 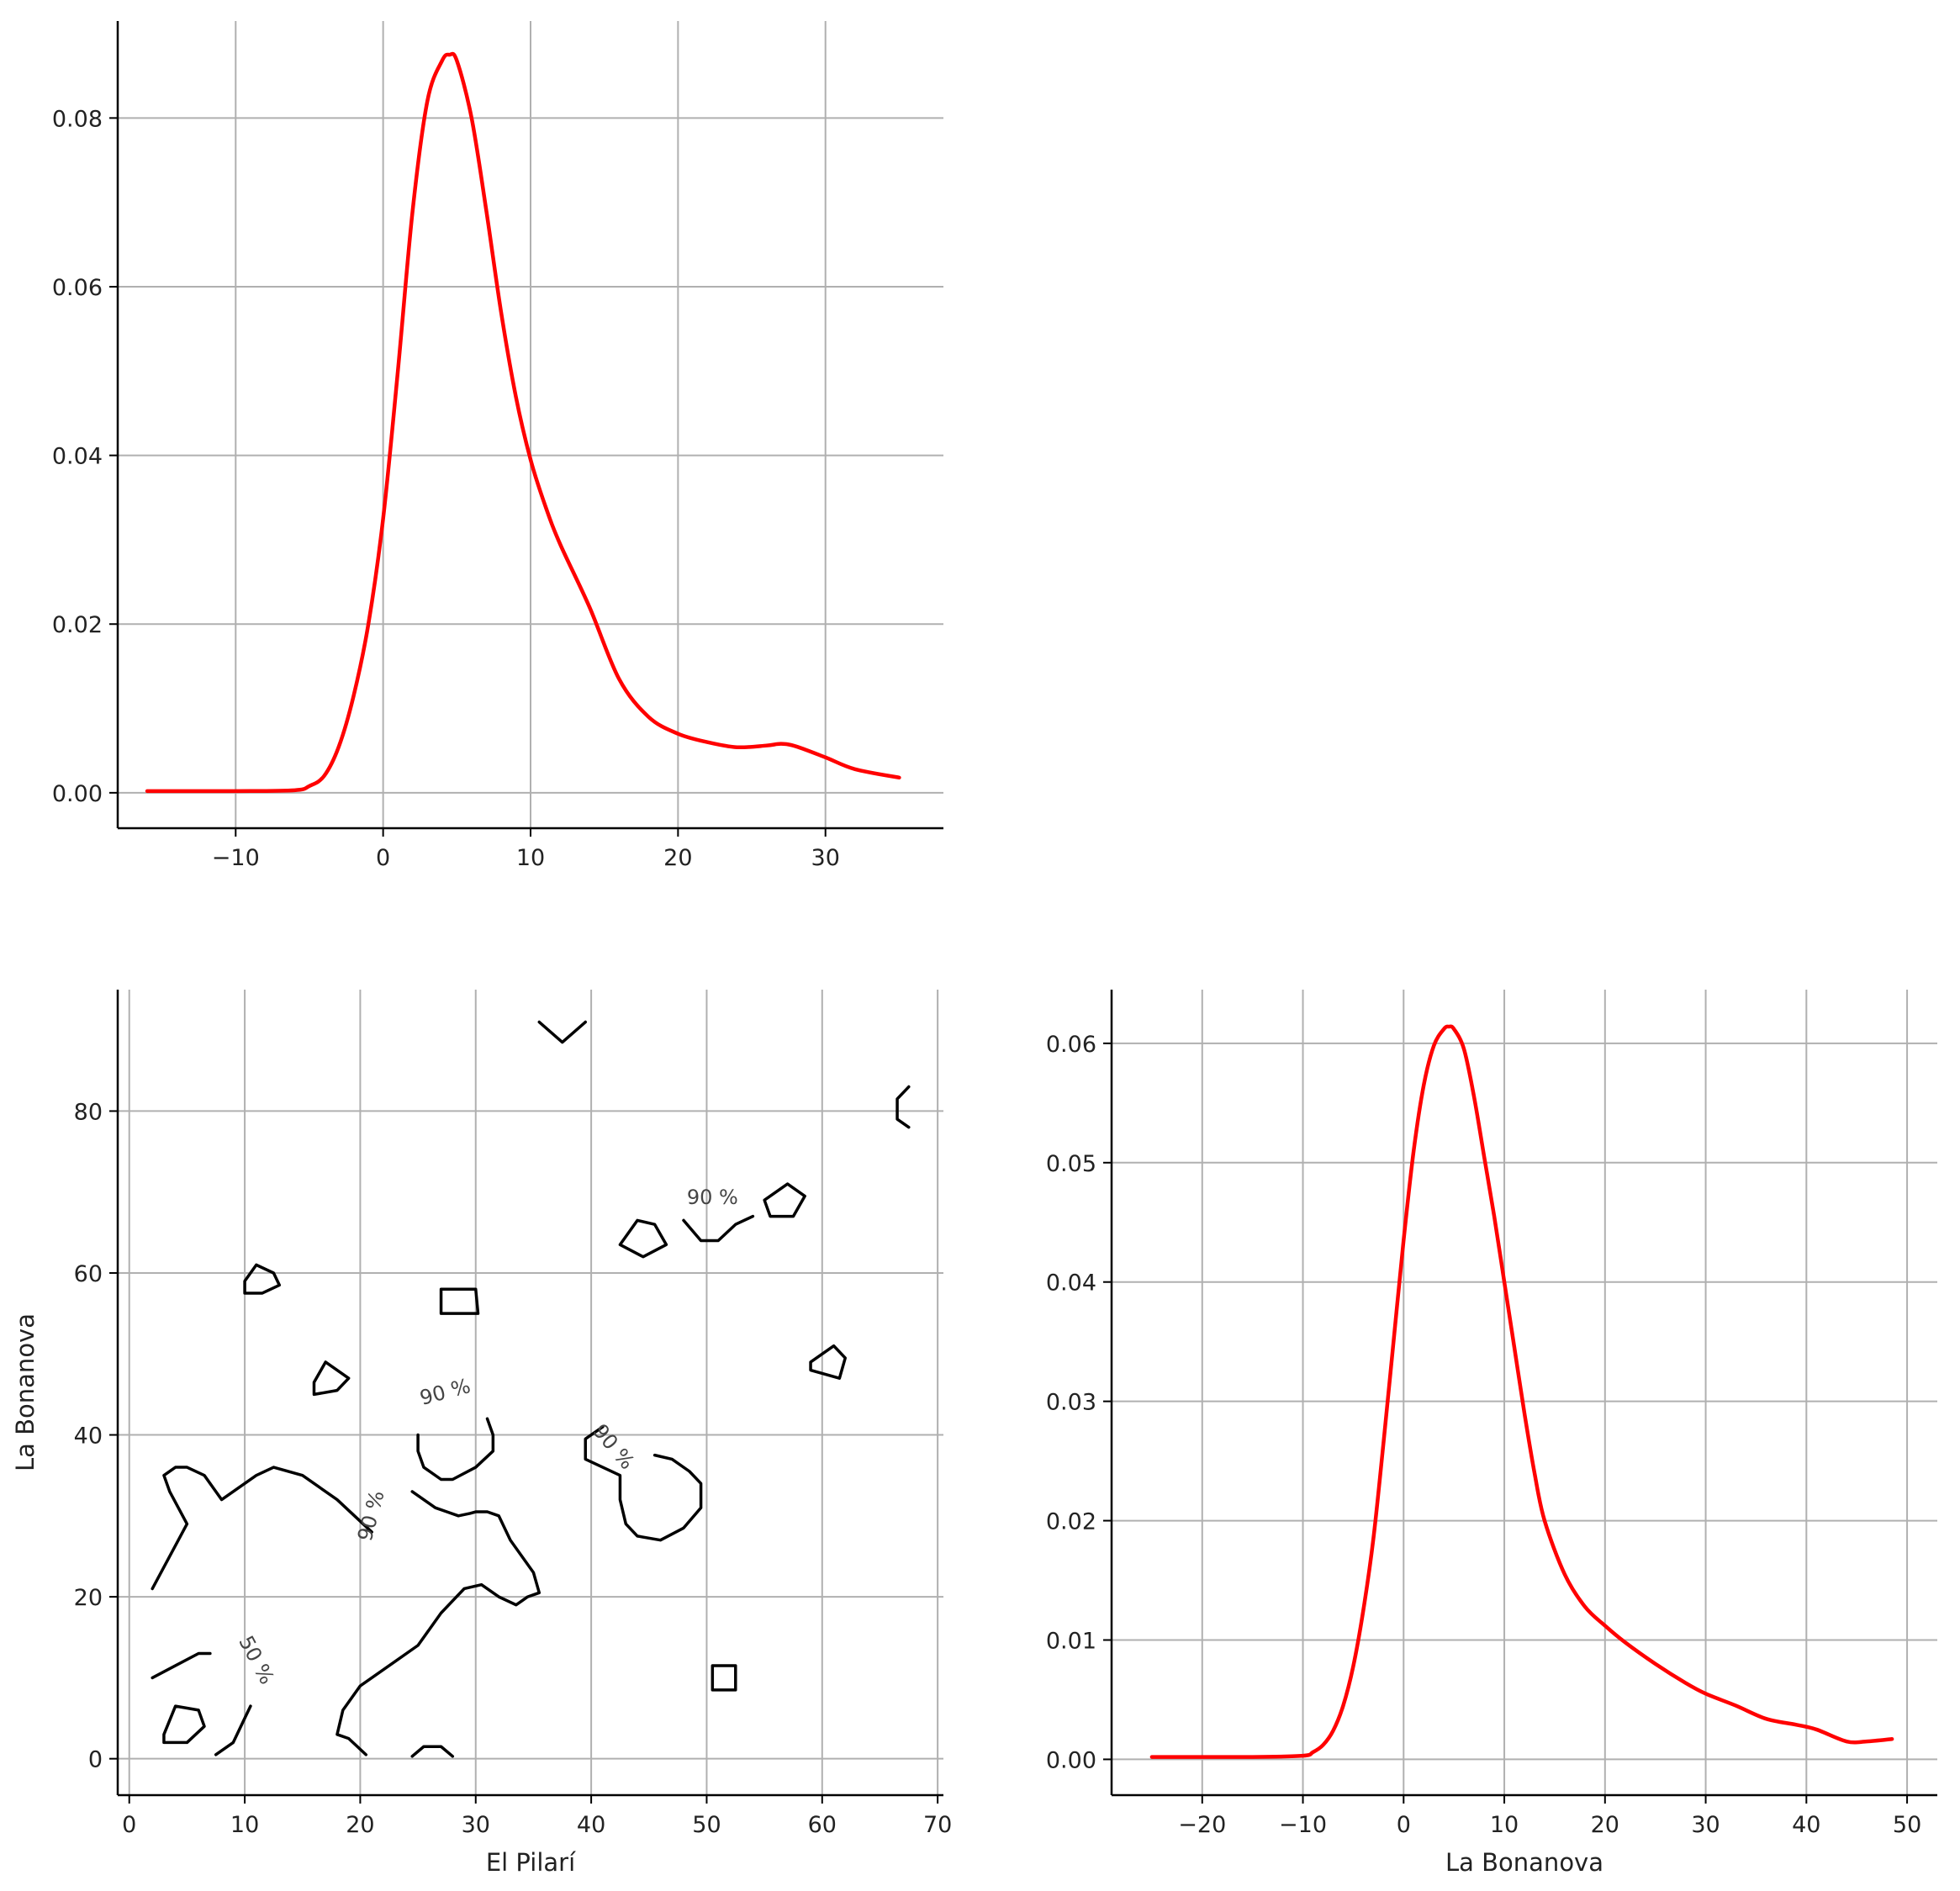 I want to click on y-tick-label: 40, so click(x=88, y=1437).